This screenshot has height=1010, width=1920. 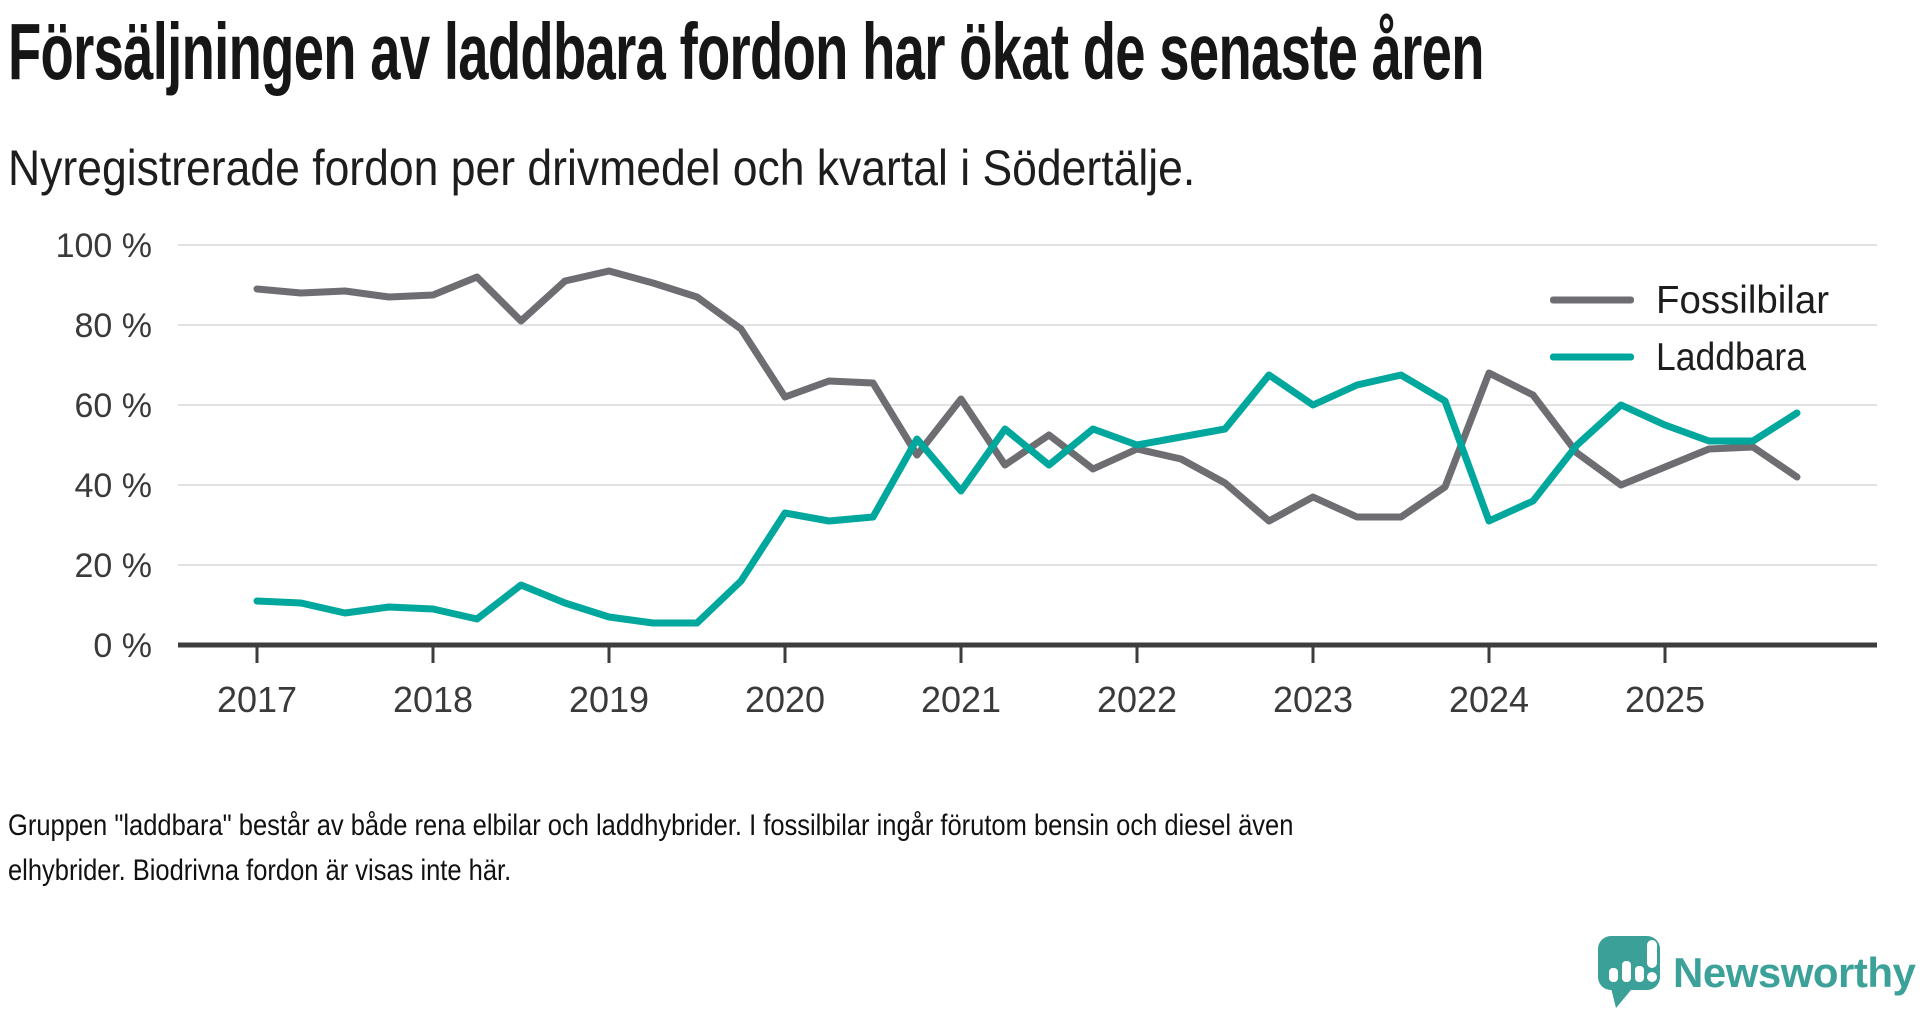 I want to click on y-axis-tick-label: 100 %, so click(x=104, y=246).